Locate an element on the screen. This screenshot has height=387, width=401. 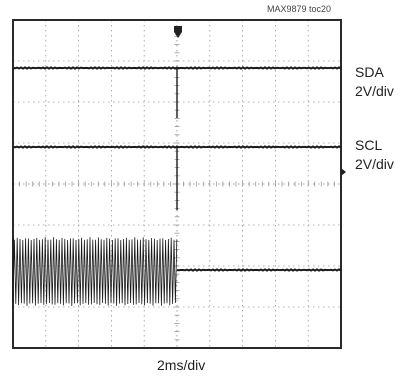
trace-burst is located at coordinates (95, 272).